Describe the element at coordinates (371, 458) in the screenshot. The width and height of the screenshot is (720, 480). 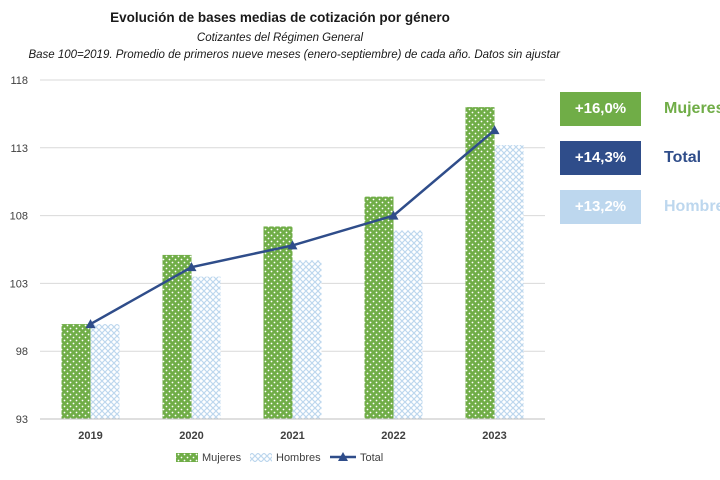
I see `legend-label: Total` at that location.